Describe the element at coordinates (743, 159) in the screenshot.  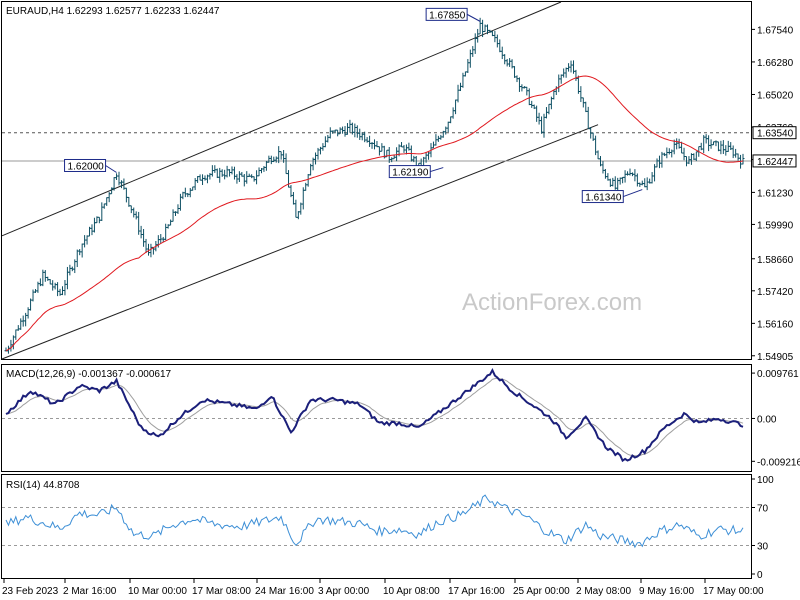
I see `ohlc-bar` at that location.